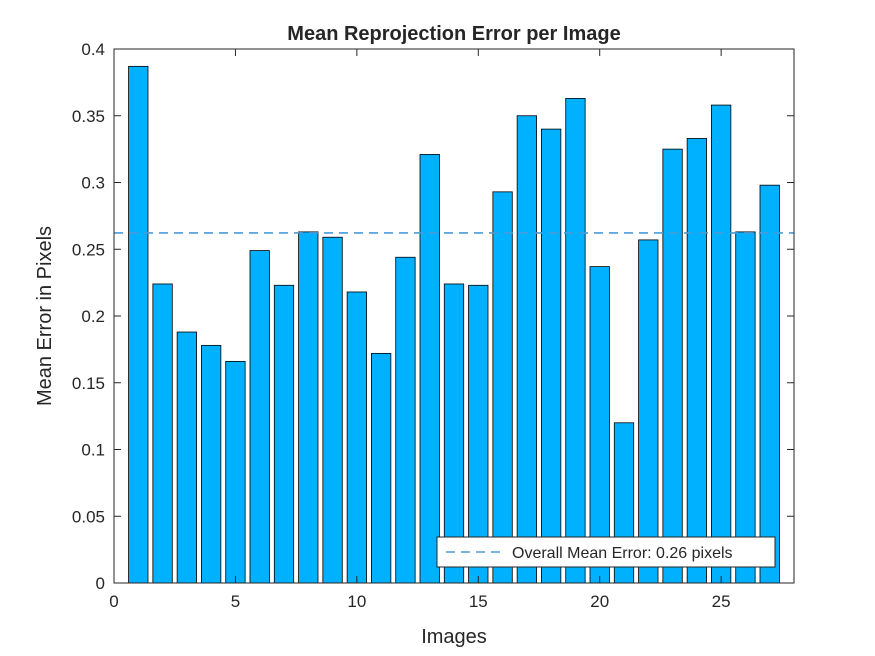  I want to click on x-tick-label: 15, so click(478, 601).